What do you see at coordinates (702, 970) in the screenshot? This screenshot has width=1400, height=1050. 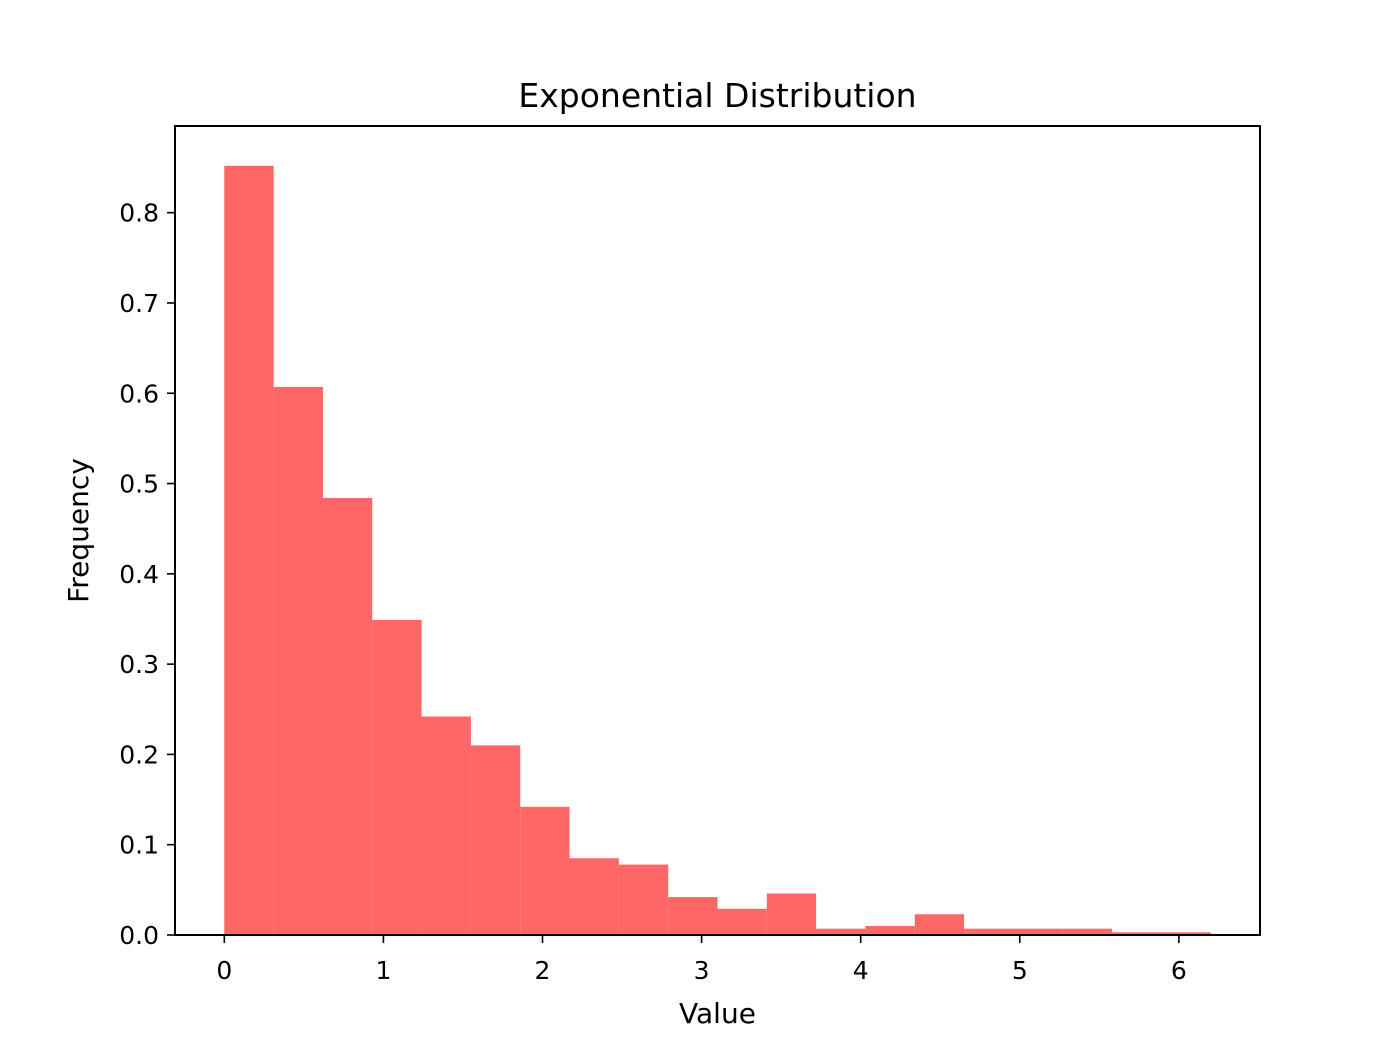 I see `x-tick-label: 3` at bounding box center [702, 970].